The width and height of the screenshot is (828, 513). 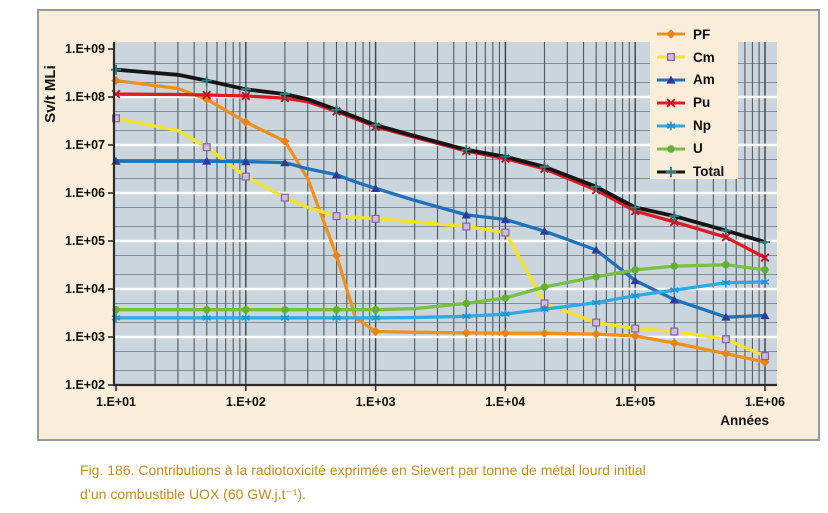 What do you see at coordinates (85, 49) in the screenshot?
I see `y-tick-label: 1.E+09` at bounding box center [85, 49].